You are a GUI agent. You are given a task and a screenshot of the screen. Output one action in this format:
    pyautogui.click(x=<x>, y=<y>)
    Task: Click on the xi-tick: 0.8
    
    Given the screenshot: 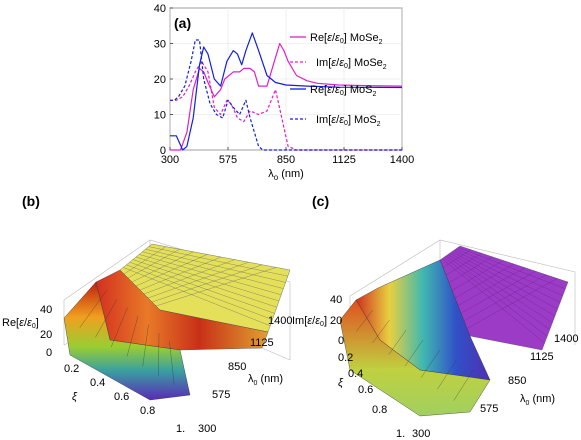 What is the action you would take?
    pyautogui.click(x=147, y=411)
    